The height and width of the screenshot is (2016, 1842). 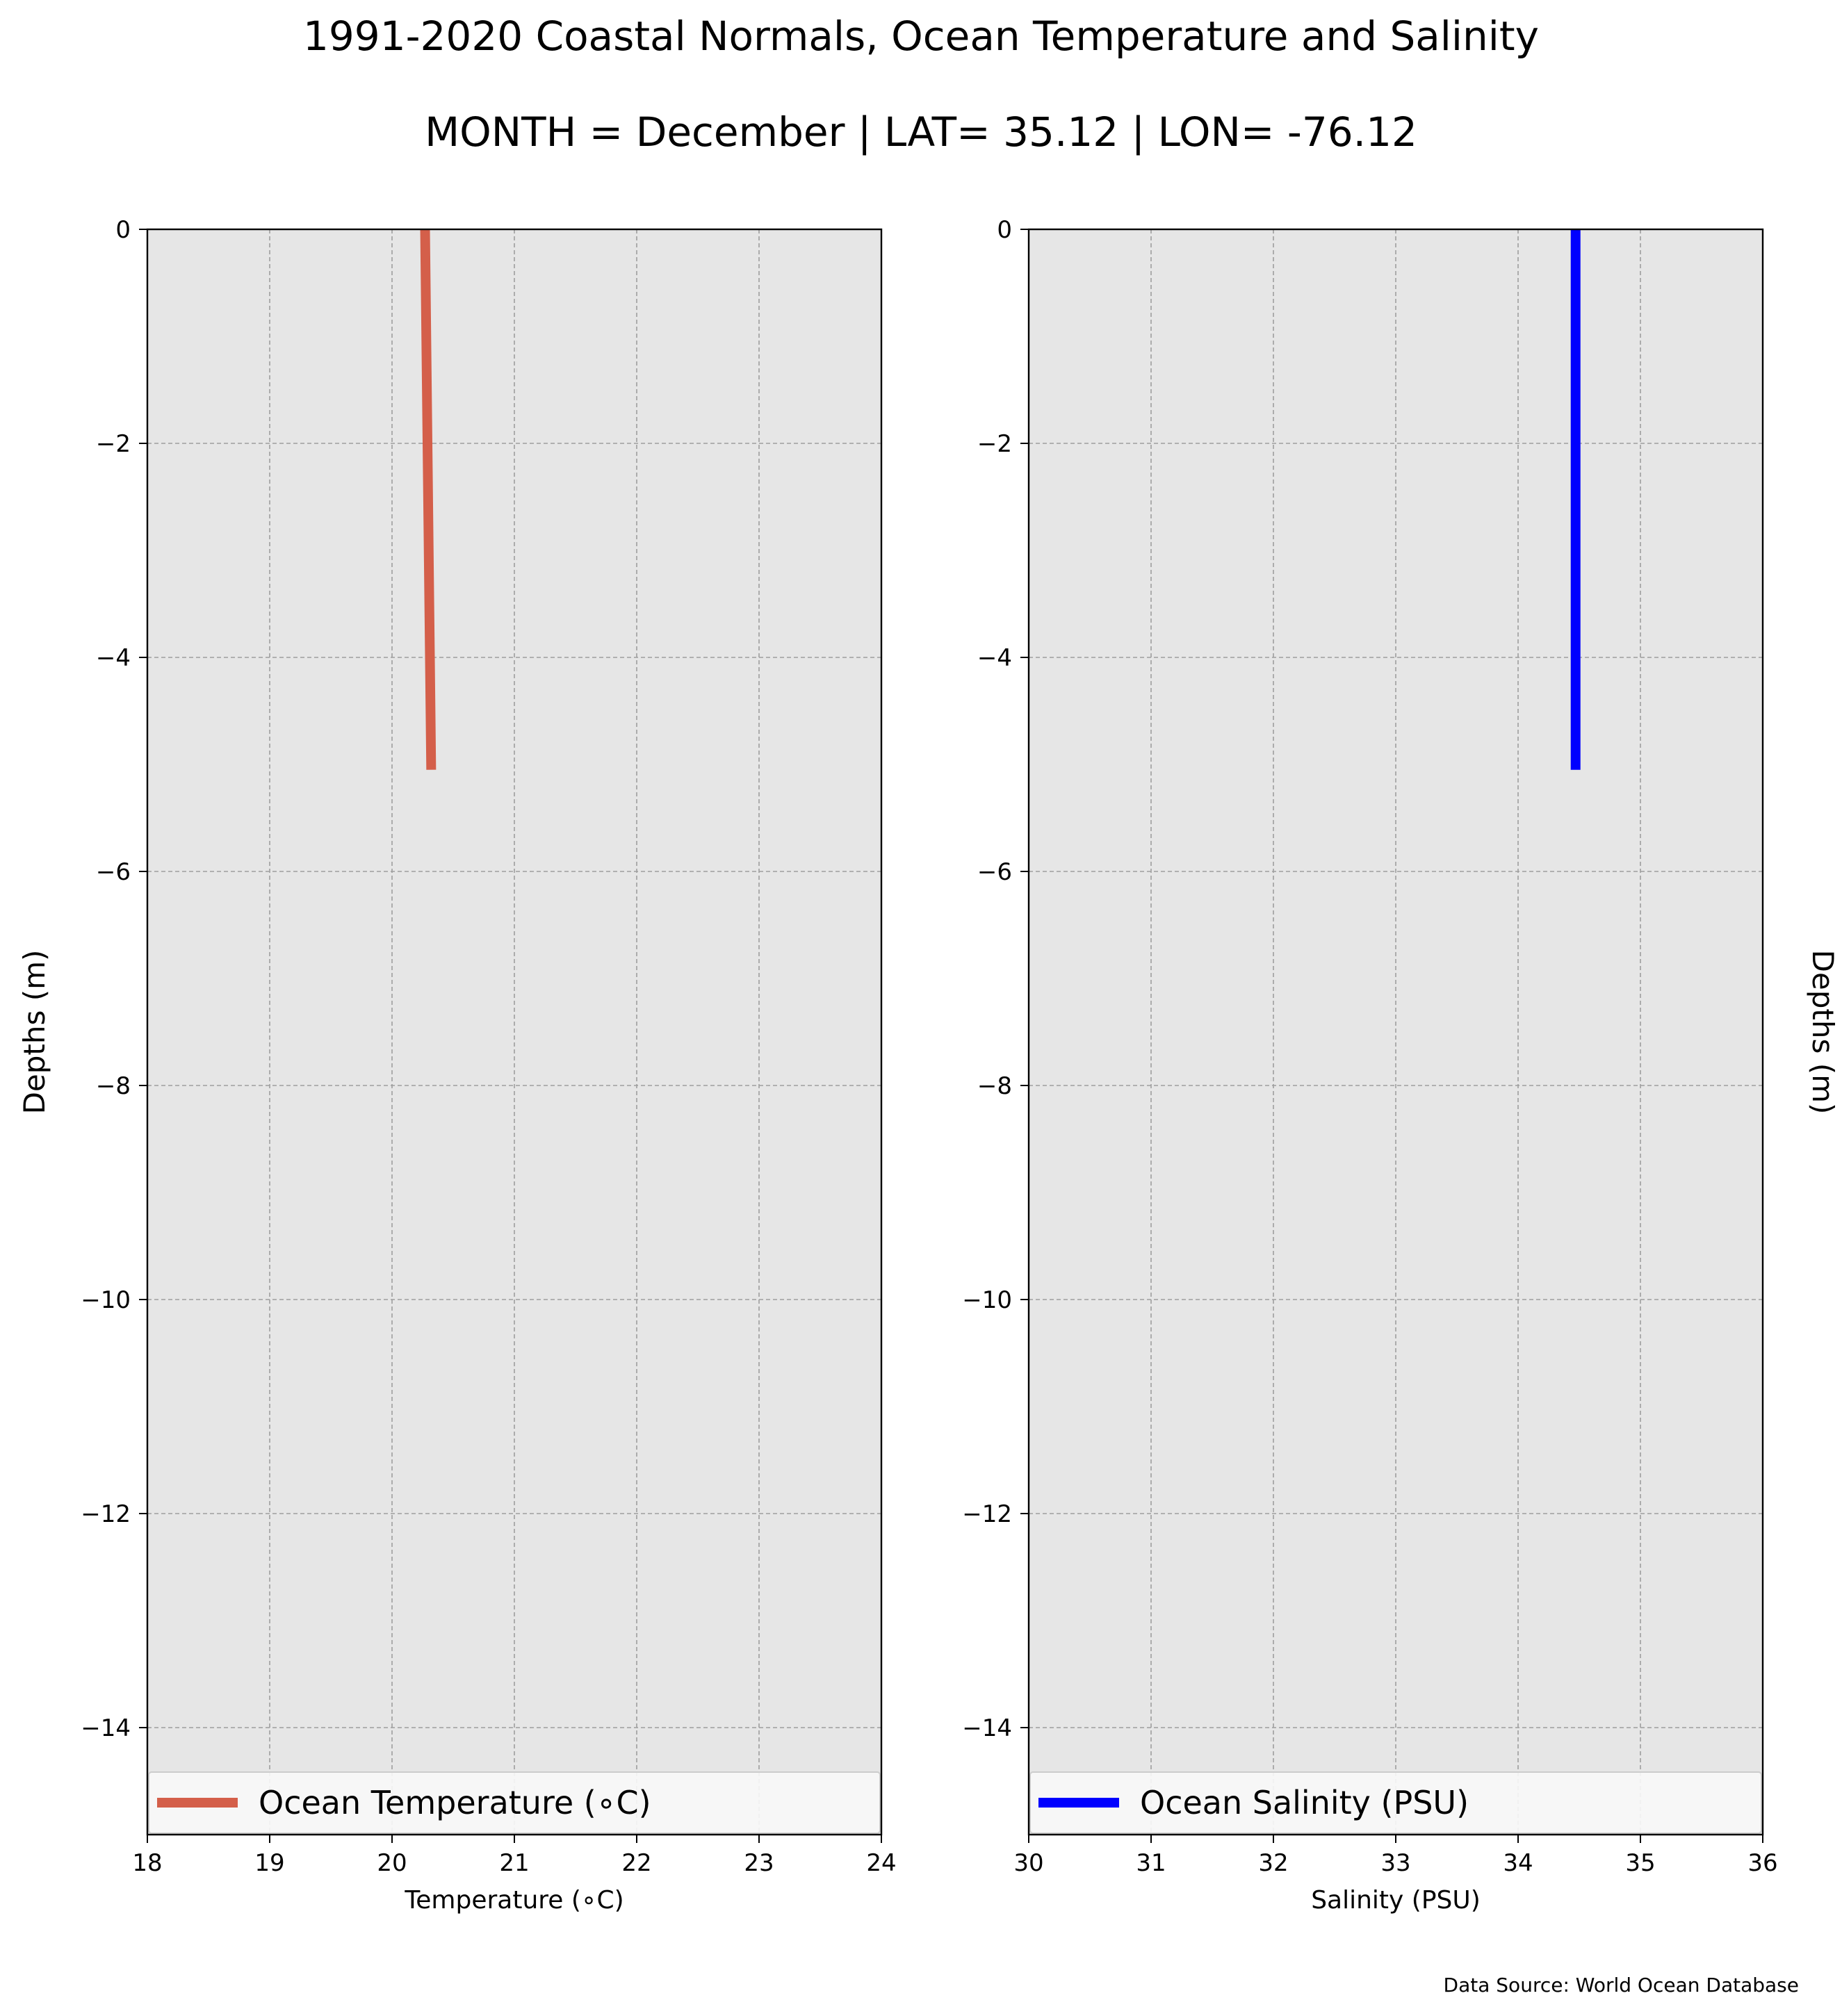 What do you see at coordinates (994, 444) in the screenshot?
I see `salinity-y-tick-label: −2` at bounding box center [994, 444].